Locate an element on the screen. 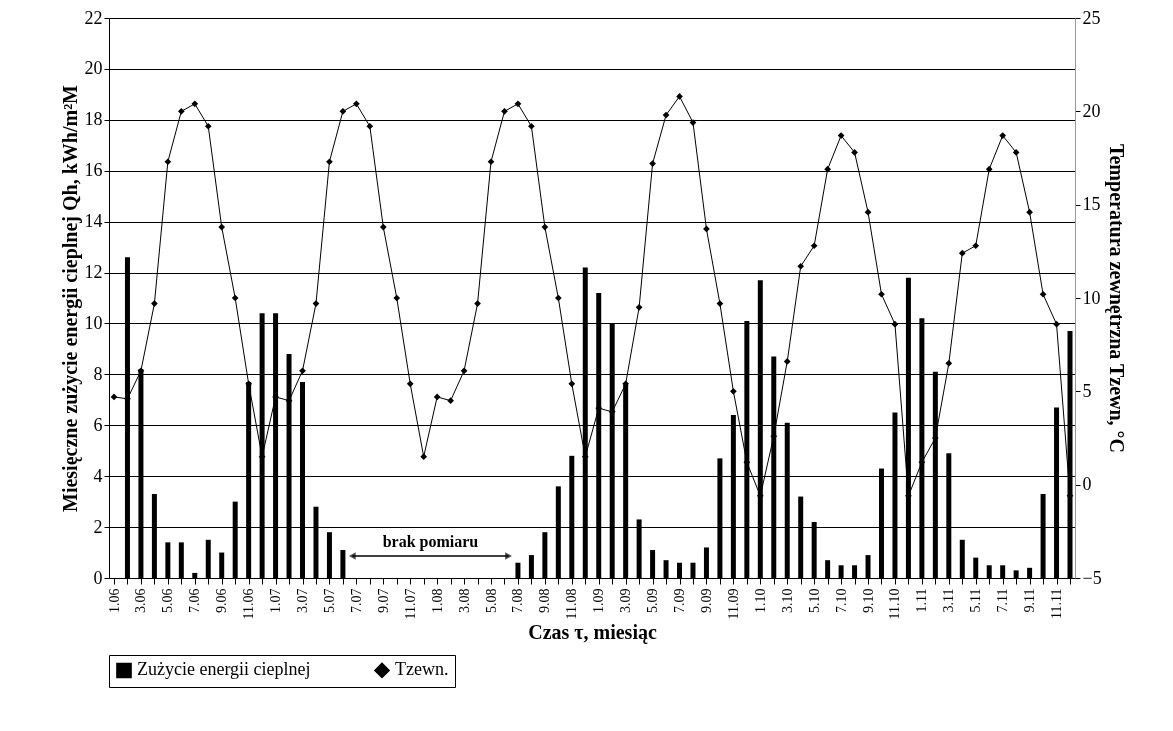 This screenshot has height=731, width=1173. x-tick-label: 7.09 is located at coordinates (680, 600).